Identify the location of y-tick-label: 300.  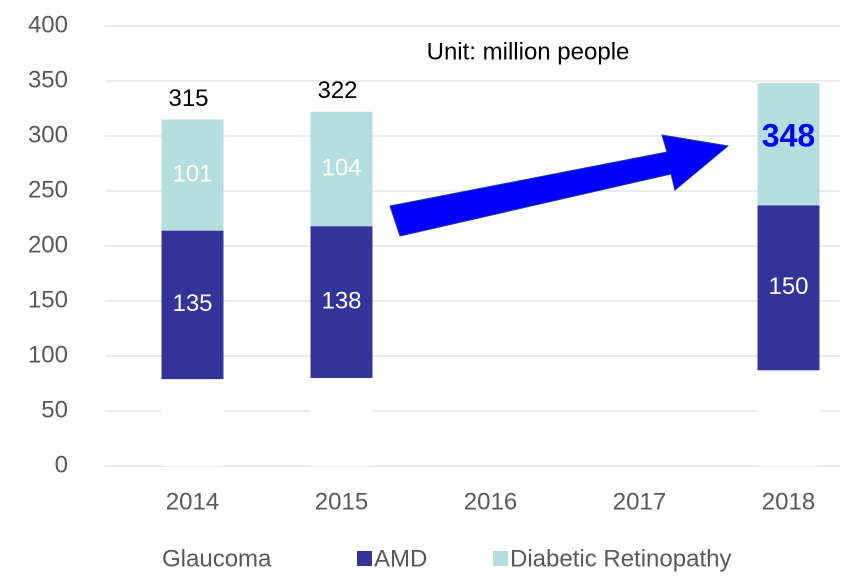
(48, 134).